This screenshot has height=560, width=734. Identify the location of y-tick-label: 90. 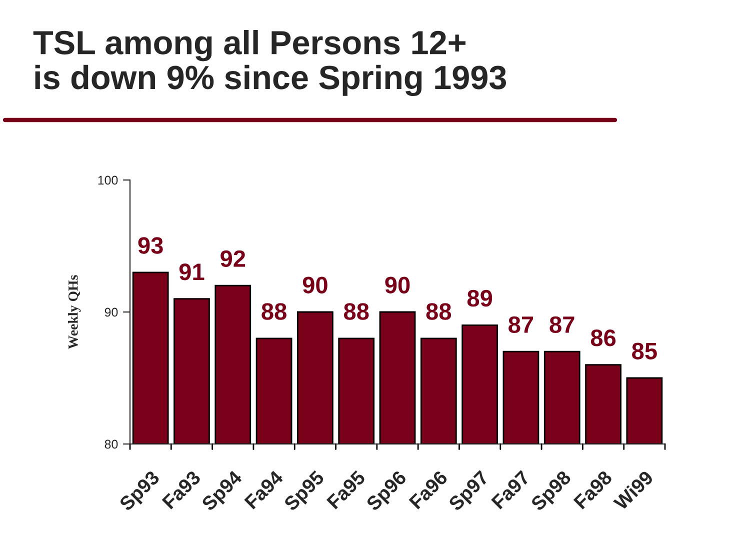
(111, 312).